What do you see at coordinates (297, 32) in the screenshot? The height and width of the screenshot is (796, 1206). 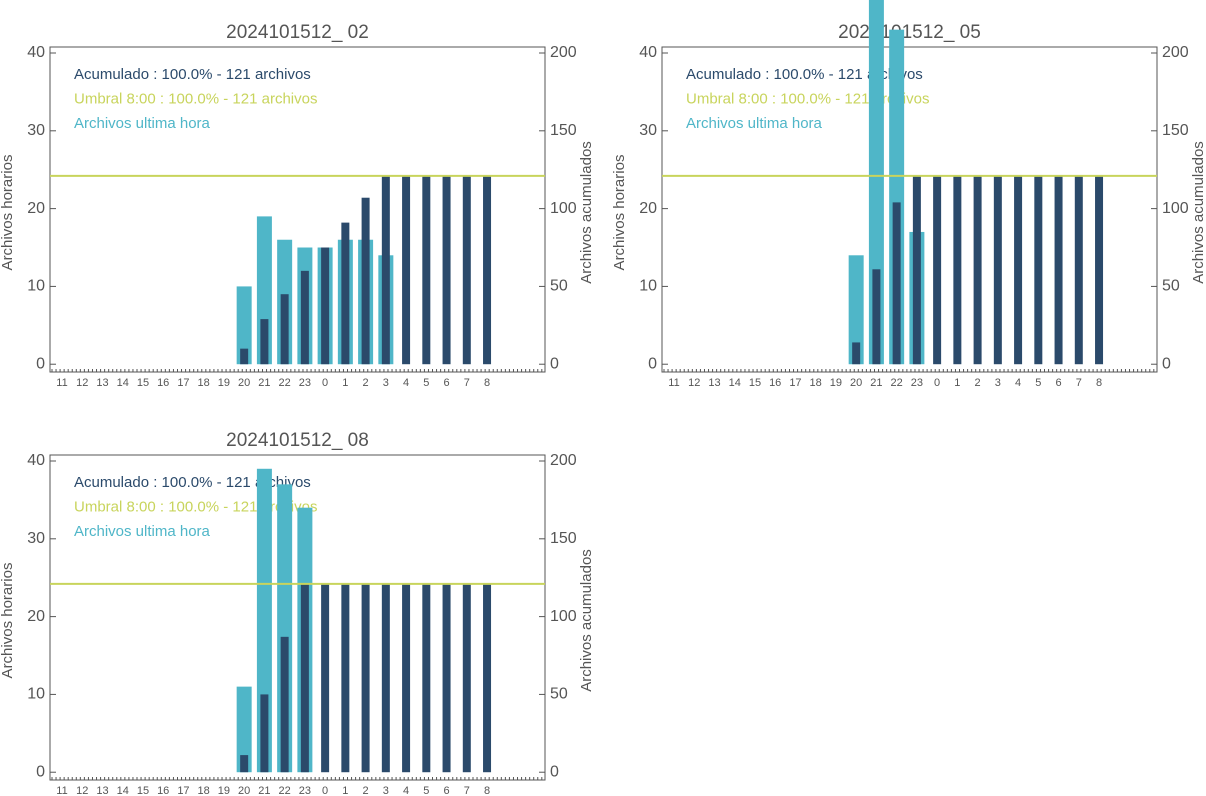 I see `chart-title: 2024101512_ 02` at bounding box center [297, 32].